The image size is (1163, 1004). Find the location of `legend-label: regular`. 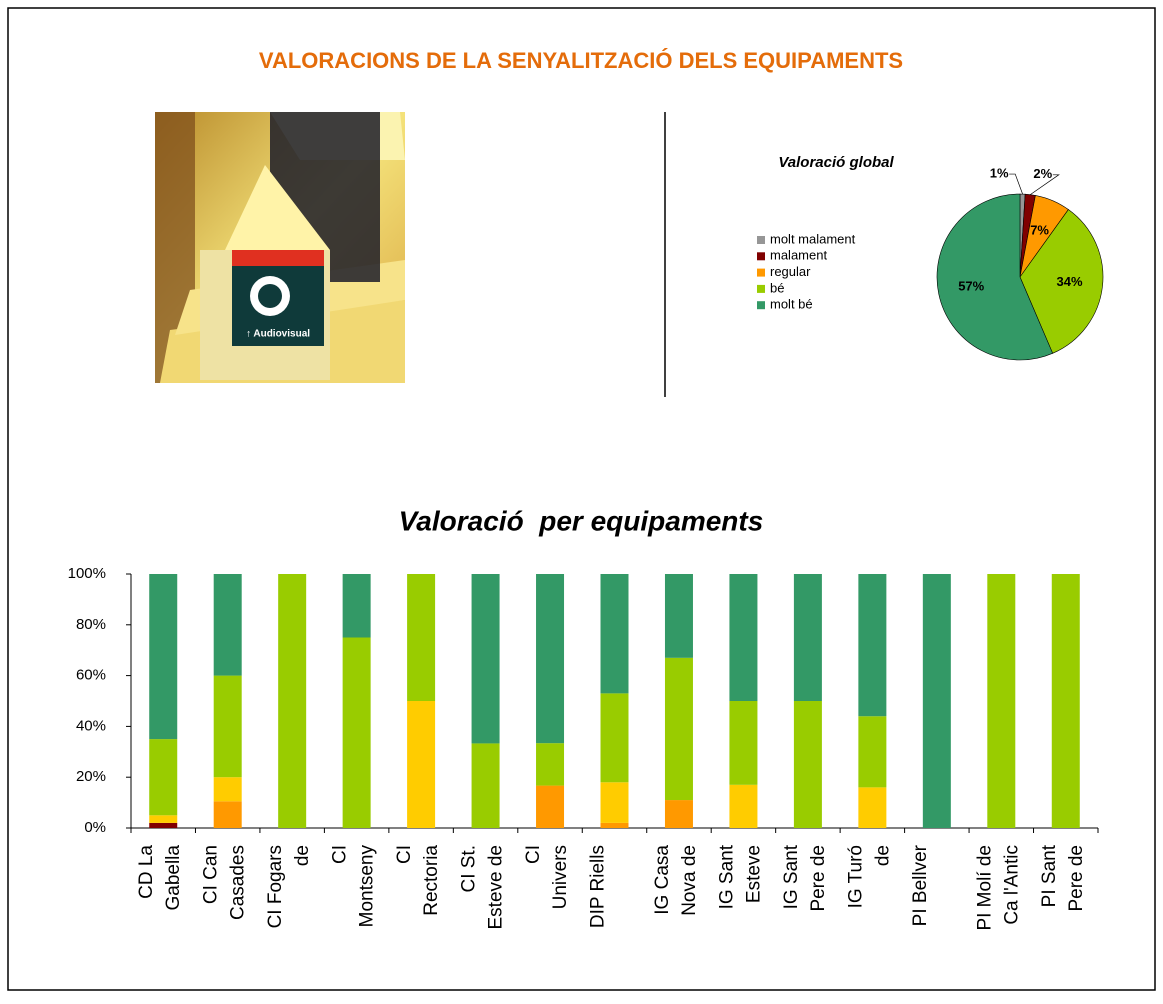

legend-label: regular is located at coordinates (790, 271).